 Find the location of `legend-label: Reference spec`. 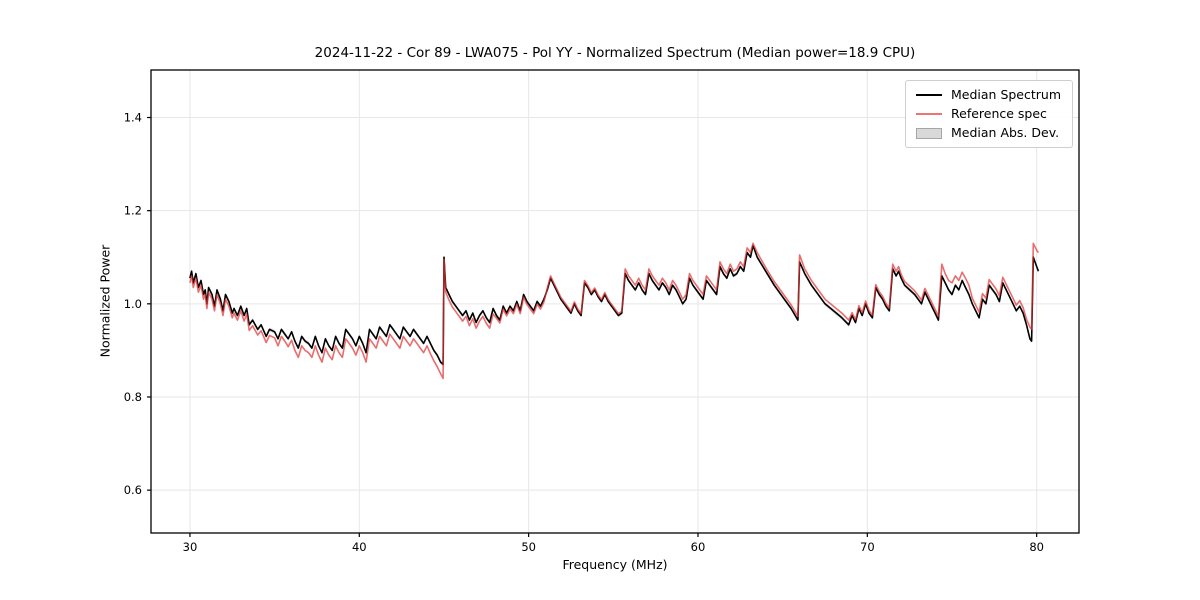

legend-label: Reference spec is located at coordinates (999, 113).